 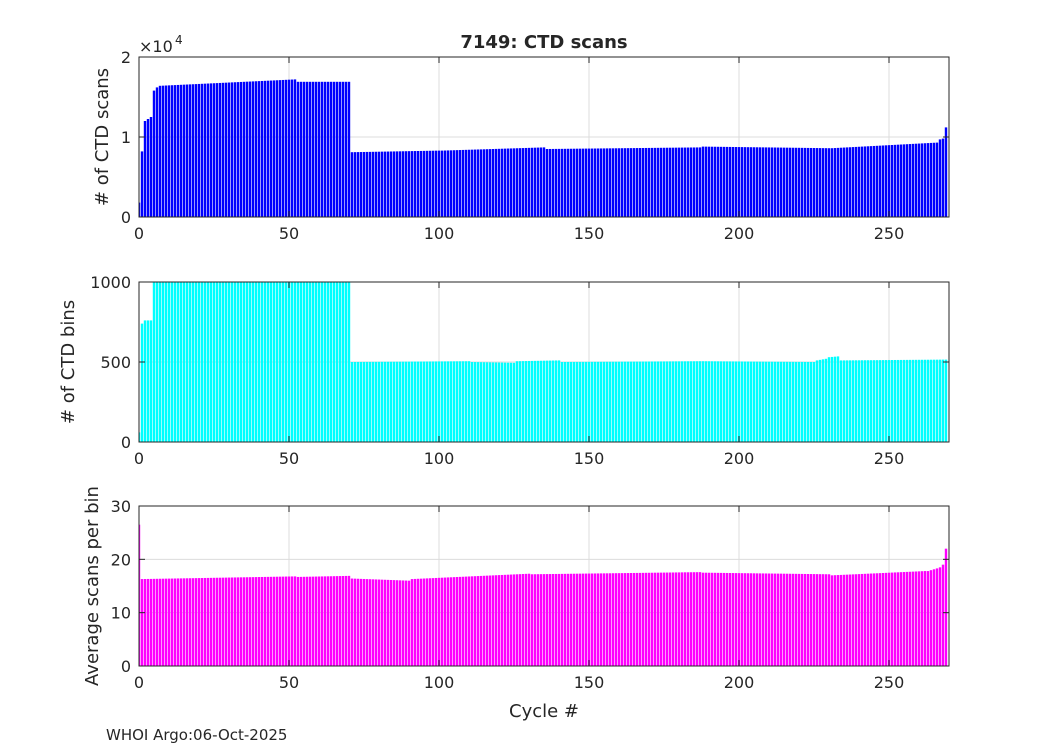 What do you see at coordinates (739, 233) in the screenshot?
I see `x-tick-label: 200` at bounding box center [739, 233].